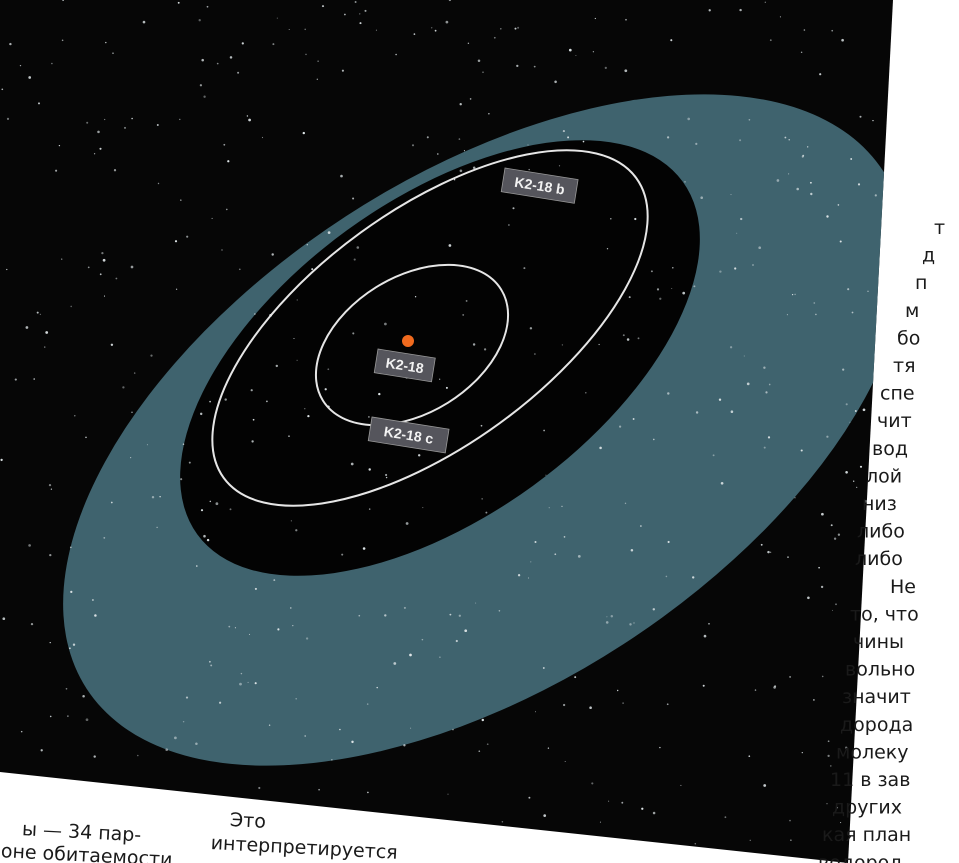  I want to click on column-text: бо, so click(908, 338).